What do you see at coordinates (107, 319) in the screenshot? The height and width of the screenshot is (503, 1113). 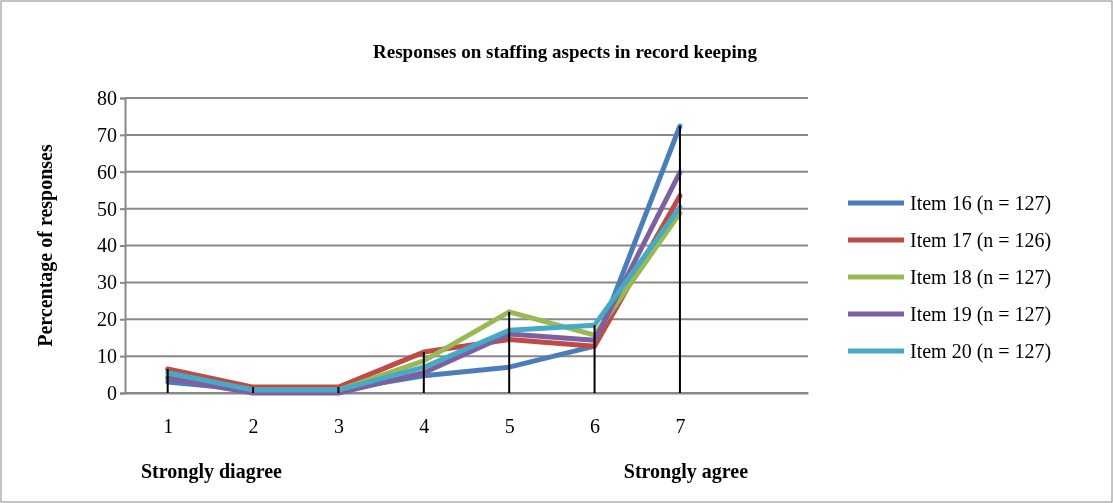 I see `y-tick-label: 20` at bounding box center [107, 319].